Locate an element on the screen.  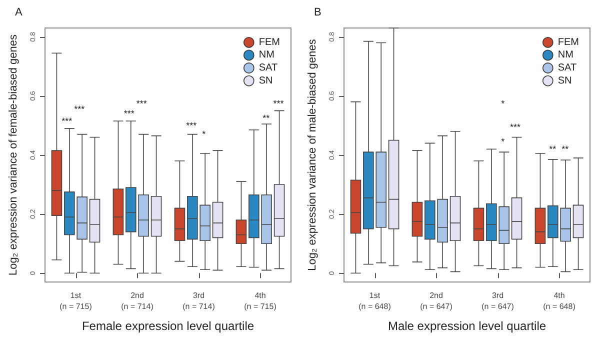
x-axis-title: Male expression level quartile is located at coordinates (467, 326).